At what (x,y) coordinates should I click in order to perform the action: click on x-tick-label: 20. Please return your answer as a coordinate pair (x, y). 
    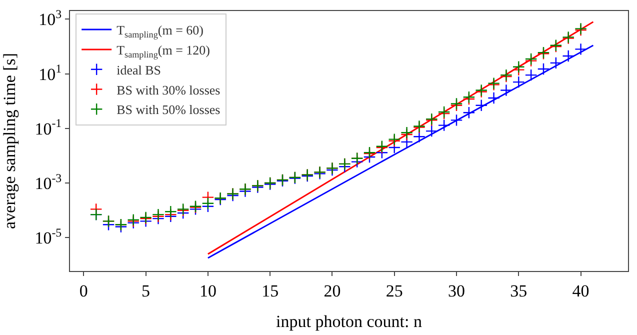
    Looking at the image, I should click on (332, 290).